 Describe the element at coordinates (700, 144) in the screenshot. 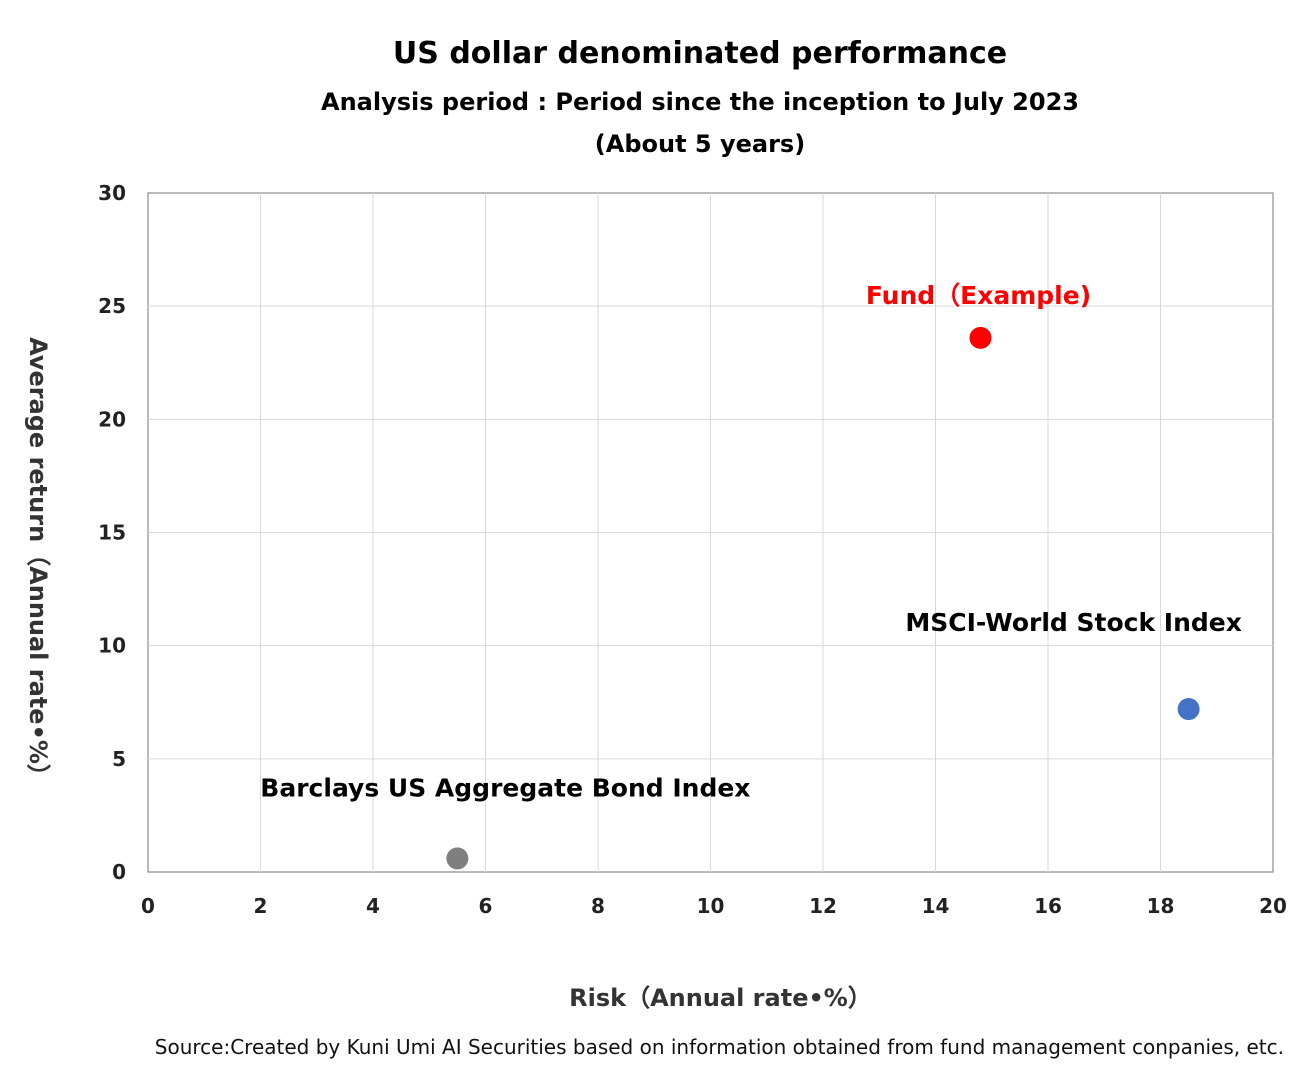

I see `chart-subtitle-period: (About 5 years)` at that location.